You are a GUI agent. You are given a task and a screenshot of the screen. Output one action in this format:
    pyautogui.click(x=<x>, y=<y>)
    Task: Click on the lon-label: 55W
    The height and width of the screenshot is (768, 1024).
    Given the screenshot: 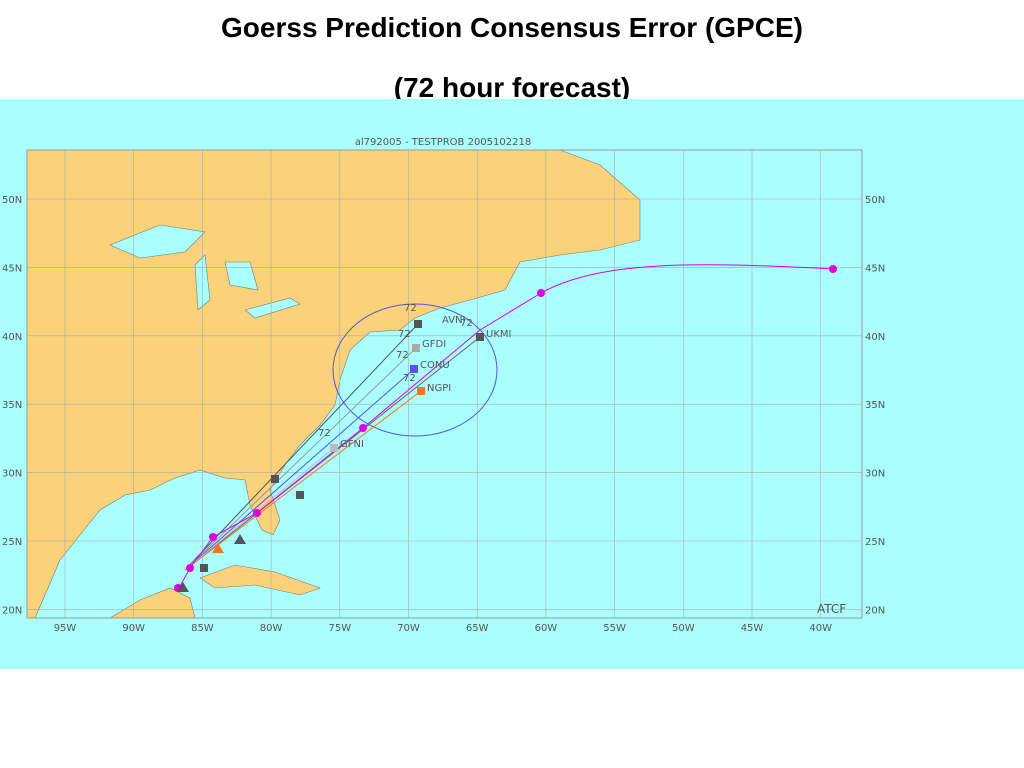 What is the action you would take?
    pyautogui.click(x=614, y=628)
    